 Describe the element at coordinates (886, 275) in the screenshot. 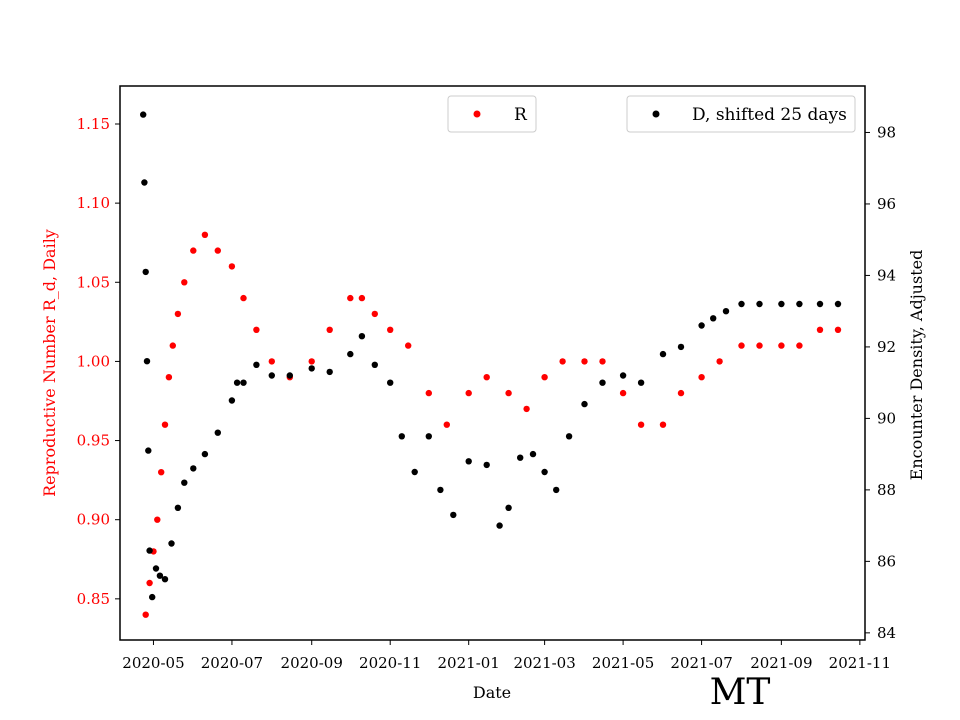

I see `right-tick-label: 94` at that location.